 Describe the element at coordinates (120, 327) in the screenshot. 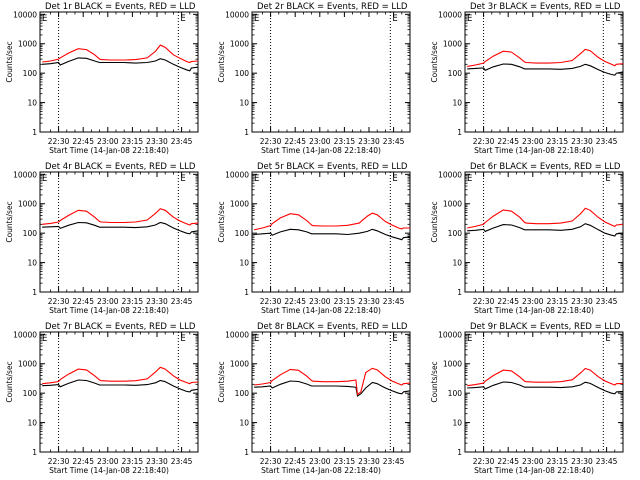

I see `chart-title: Det 7r BLACK = Events, RED = LLD` at that location.